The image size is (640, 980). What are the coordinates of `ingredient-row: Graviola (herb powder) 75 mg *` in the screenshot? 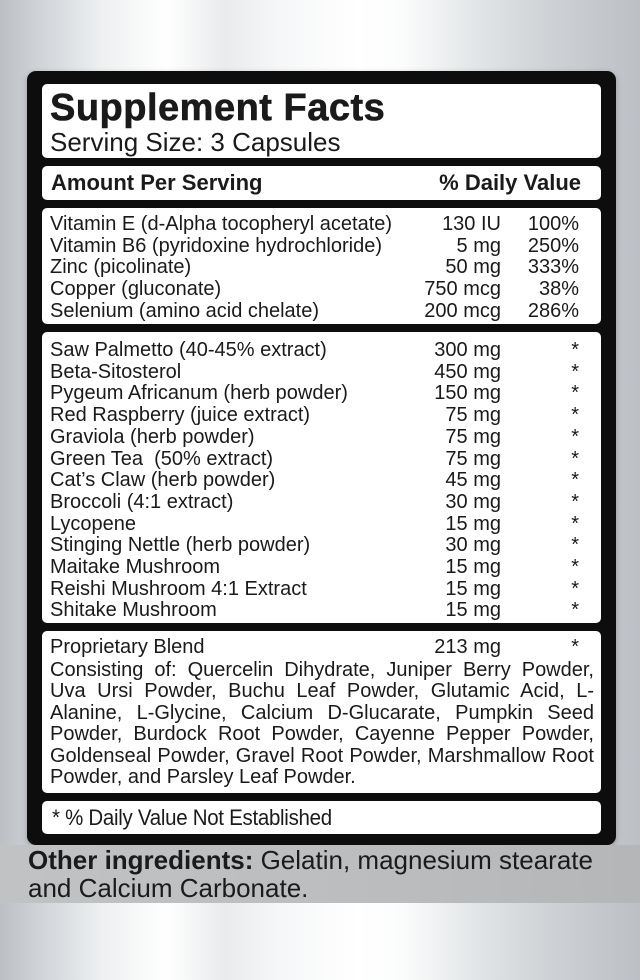 It's located at (321, 437).